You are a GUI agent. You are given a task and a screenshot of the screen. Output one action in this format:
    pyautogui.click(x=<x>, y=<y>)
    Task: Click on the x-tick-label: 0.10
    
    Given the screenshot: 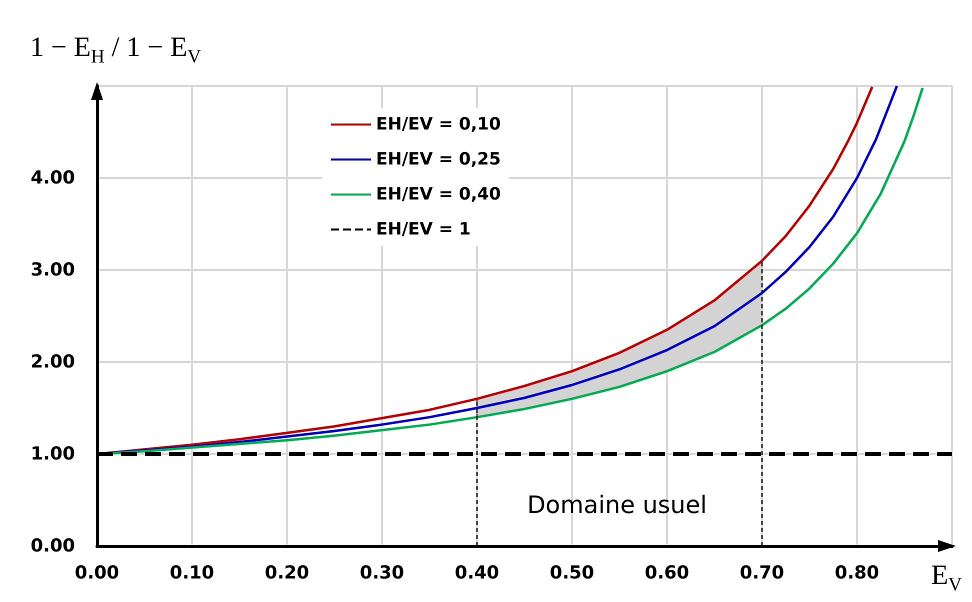 What is the action you would take?
    pyautogui.click(x=192, y=573)
    